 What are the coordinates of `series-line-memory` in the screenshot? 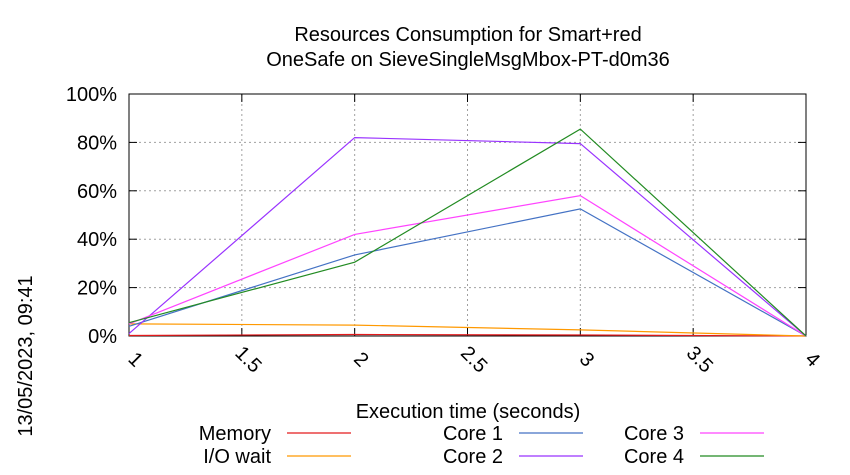 It's located at (467, 335).